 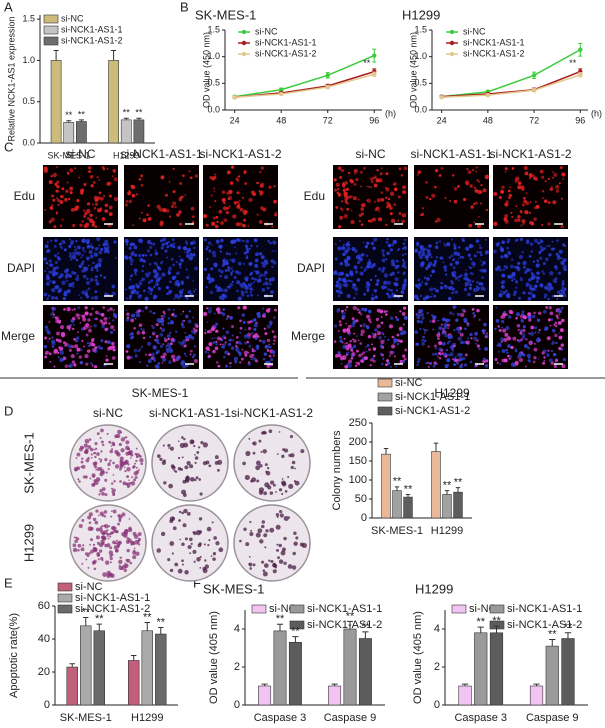 I want to click on chart-title: SK-MES-1, so click(x=225, y=14).